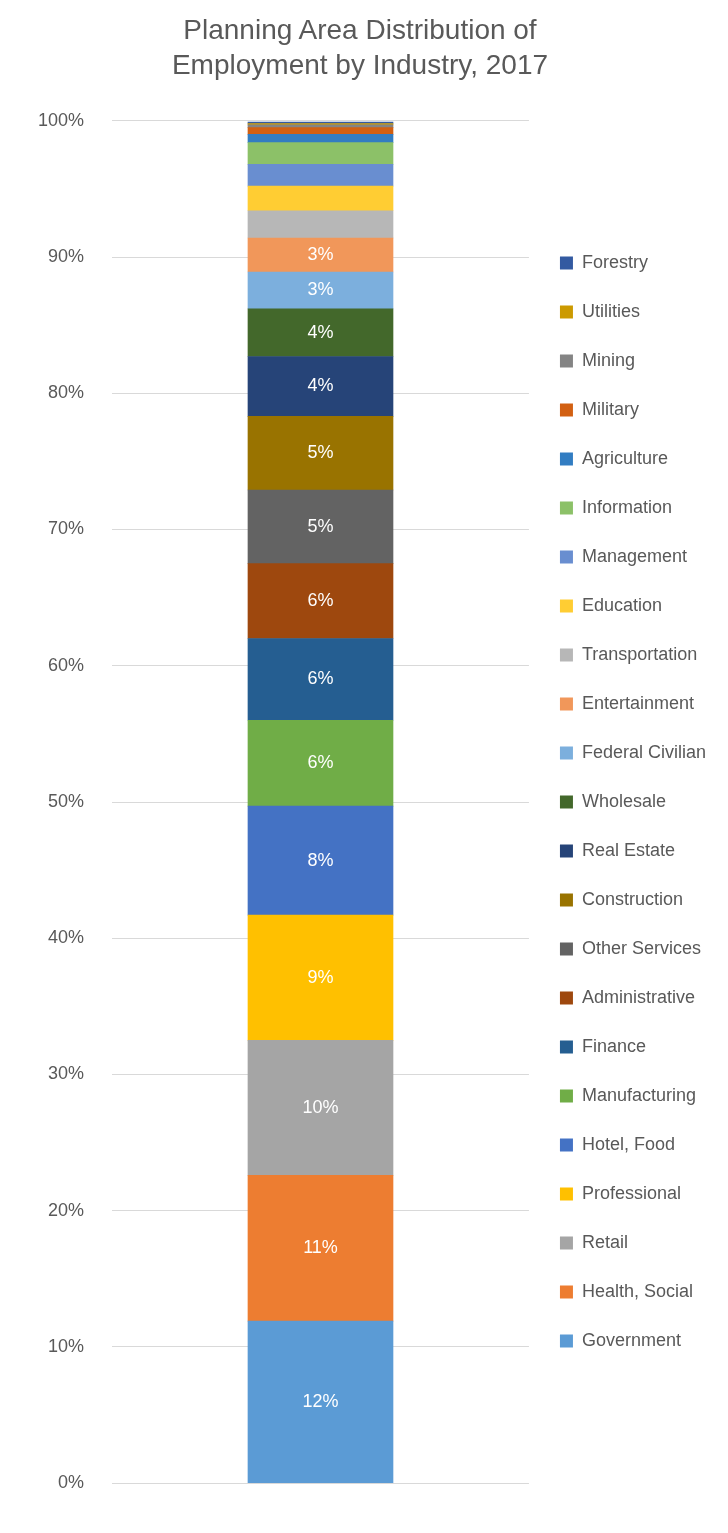  What do you see at coordinates (613, 1045) in the screenshot?
I see `legend-label: Finance` at bounding box center [613, 1045].